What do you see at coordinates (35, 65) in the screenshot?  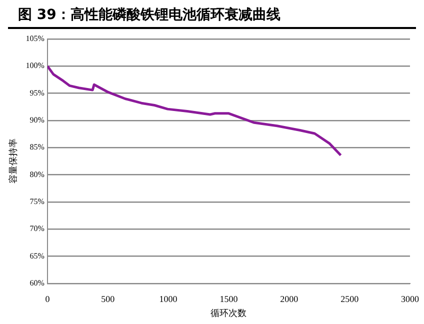 I see `y-tick-label: 100%` at bounding box center [35, 65].